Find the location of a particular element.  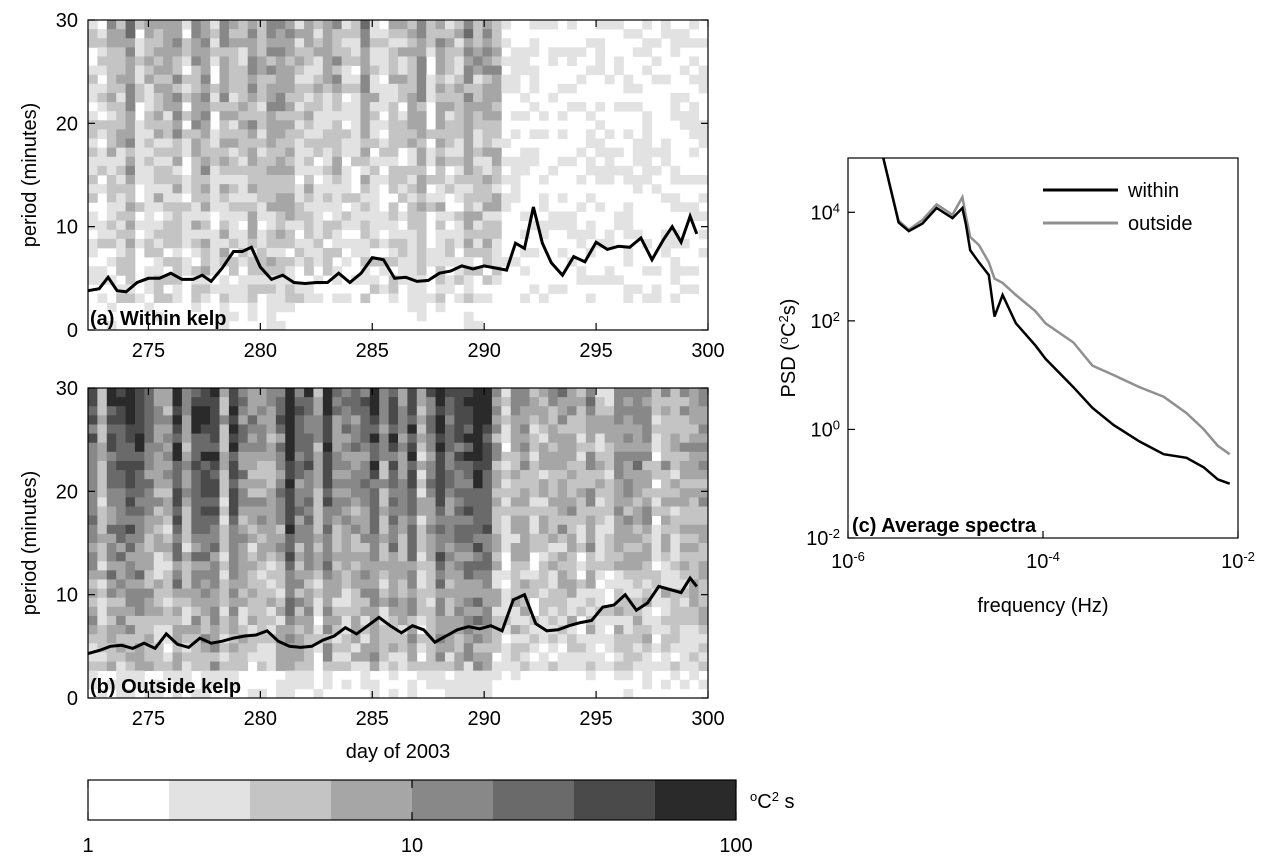

panel-a-label: (a) Within kelp is located at coordinates (158, 319).